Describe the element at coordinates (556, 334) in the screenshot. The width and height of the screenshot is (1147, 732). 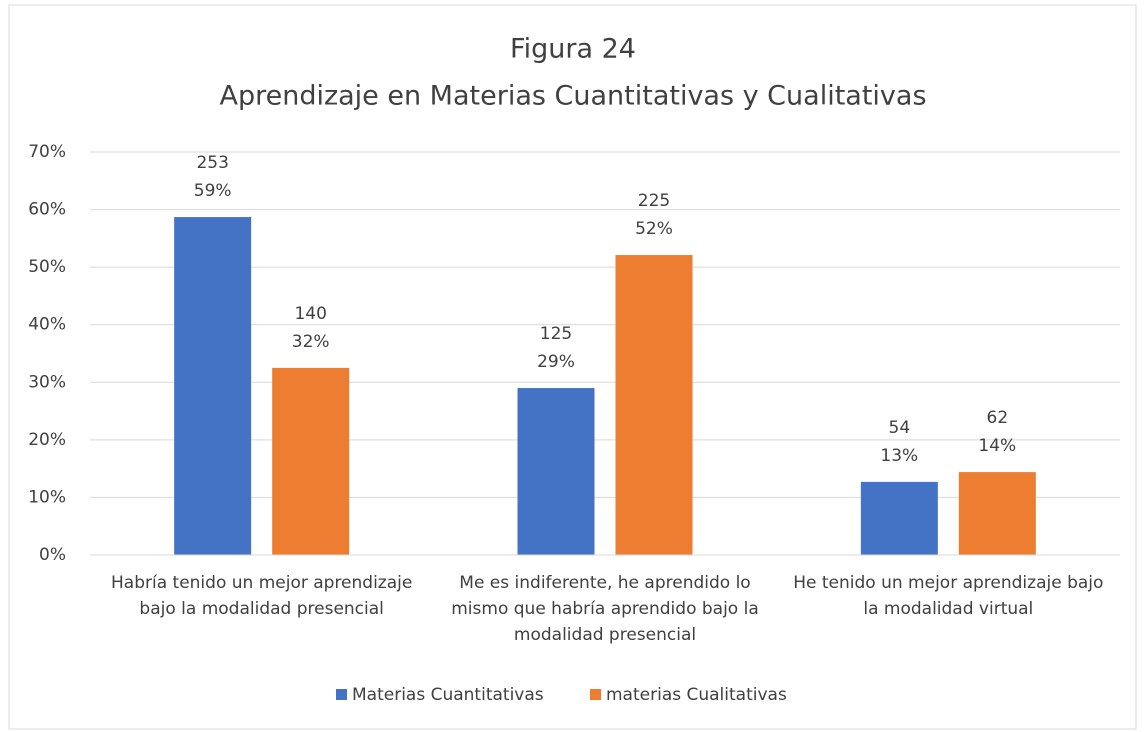
I see `data-label-count: 125` at that location.